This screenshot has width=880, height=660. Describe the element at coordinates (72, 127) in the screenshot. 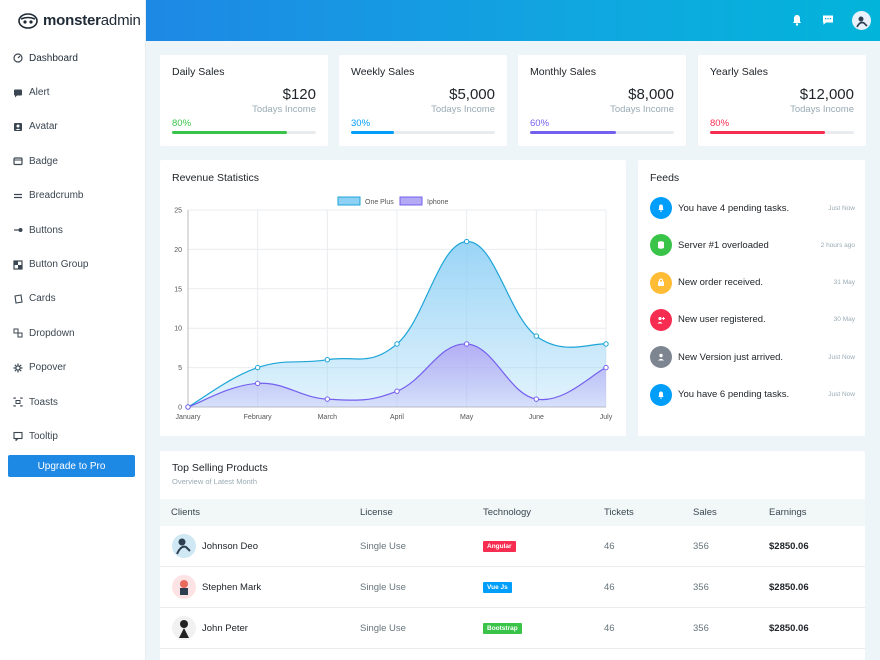

I see `sidebar-item-avatar: Avatar` at that location.